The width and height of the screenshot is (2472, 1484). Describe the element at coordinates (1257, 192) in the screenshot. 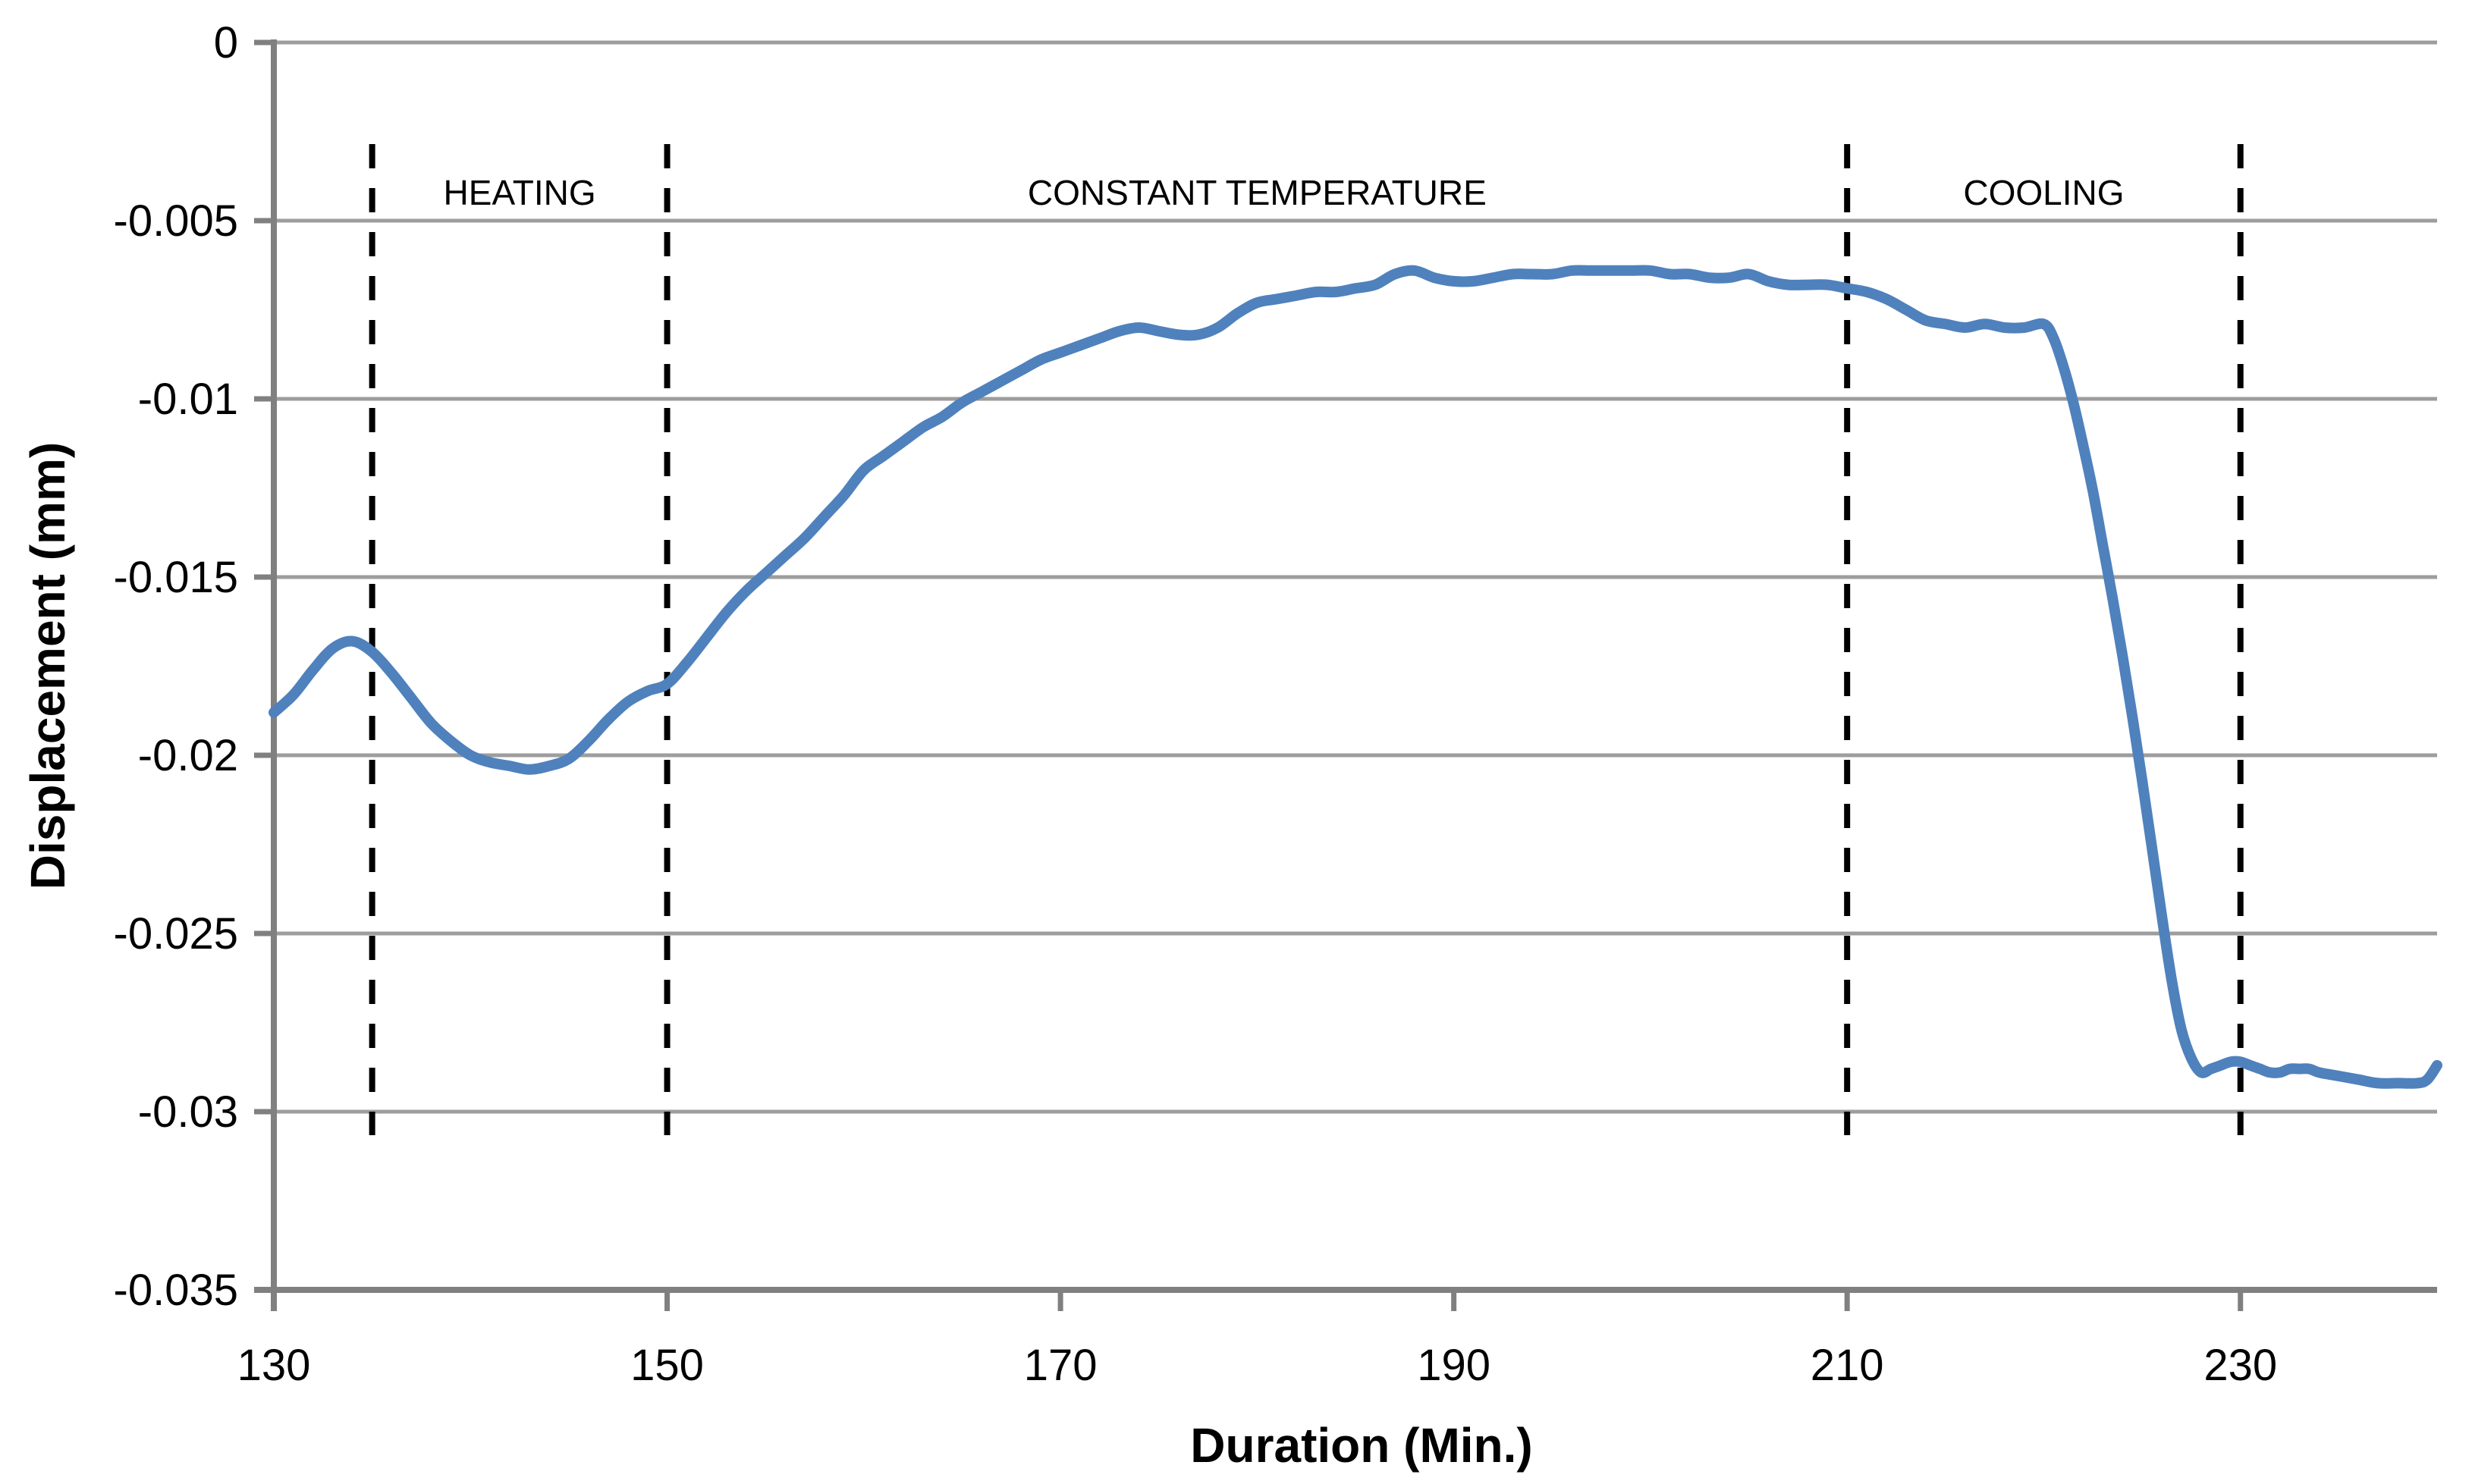

I see `region-label: CONSTANT TEMPERATURE` at that location.